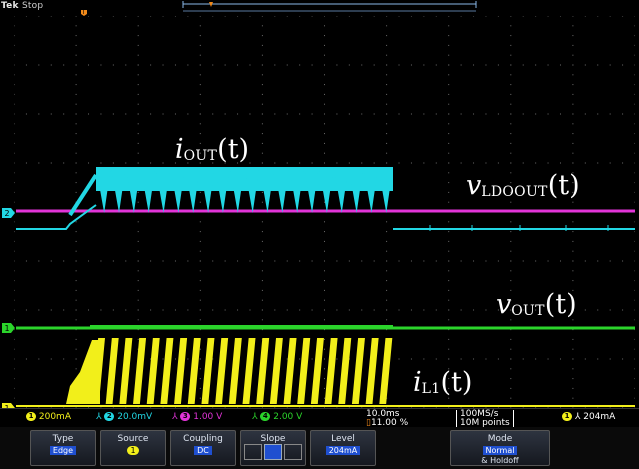 The height and width of the screenshot is (469, 639). I want to click on trace-ch1-band, so click(242, 371).